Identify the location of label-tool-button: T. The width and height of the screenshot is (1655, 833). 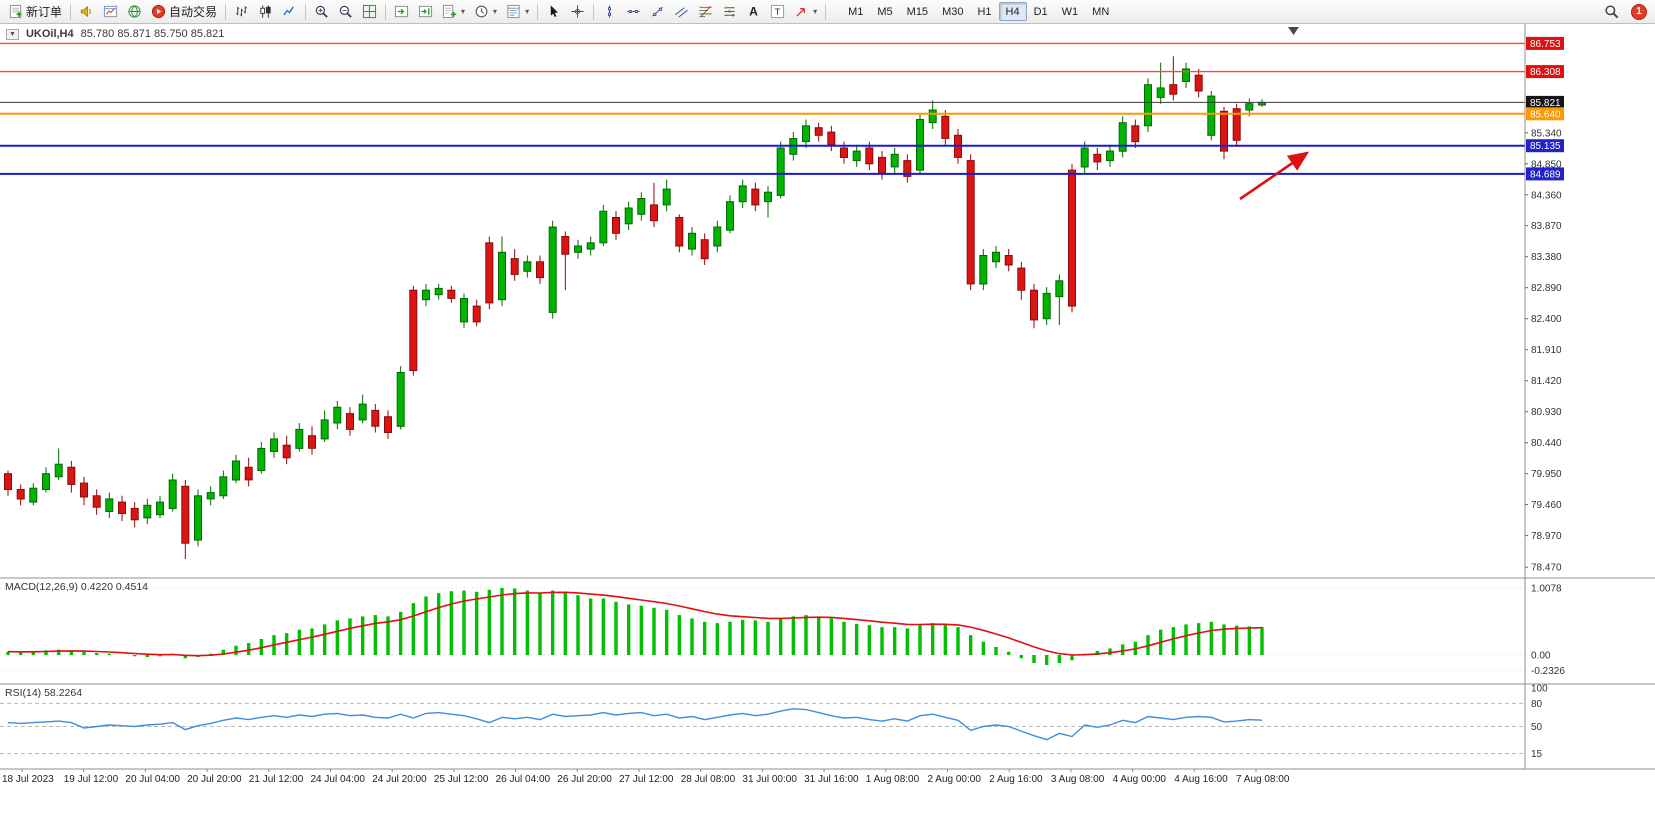
(777, 12).